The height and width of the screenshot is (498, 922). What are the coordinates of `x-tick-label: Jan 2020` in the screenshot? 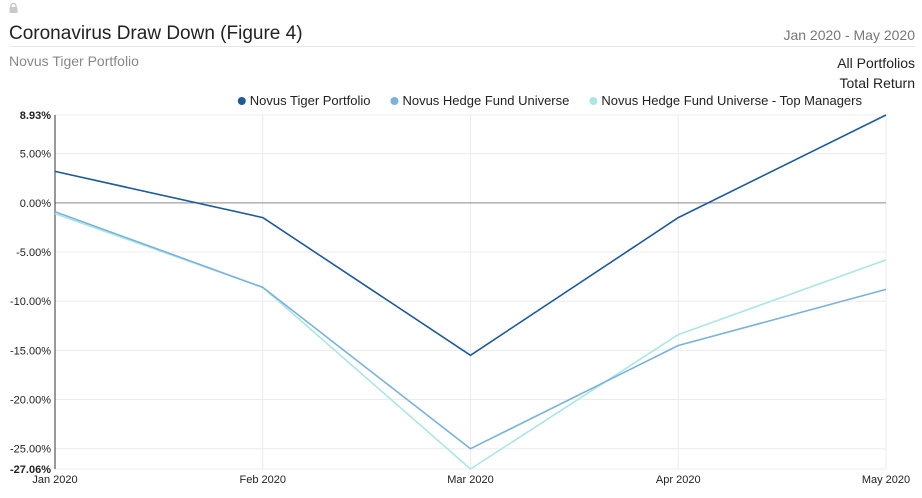 It's located at (54, 480).